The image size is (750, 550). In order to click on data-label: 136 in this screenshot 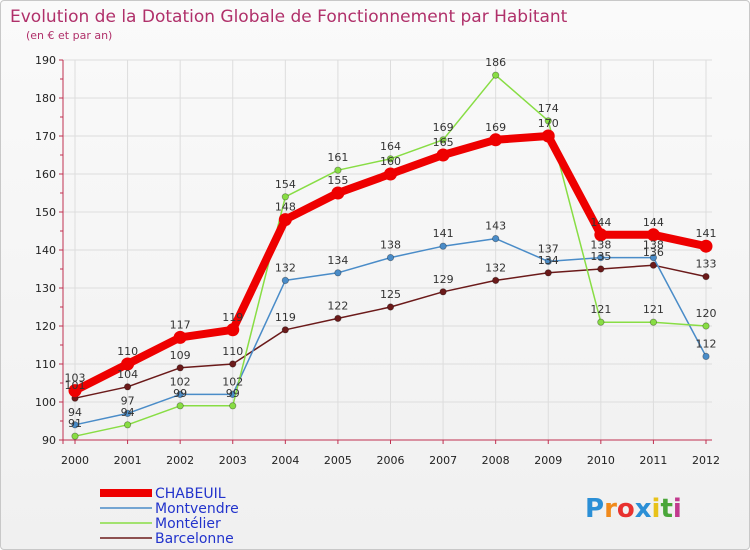, I will do `click(653, 252)`.